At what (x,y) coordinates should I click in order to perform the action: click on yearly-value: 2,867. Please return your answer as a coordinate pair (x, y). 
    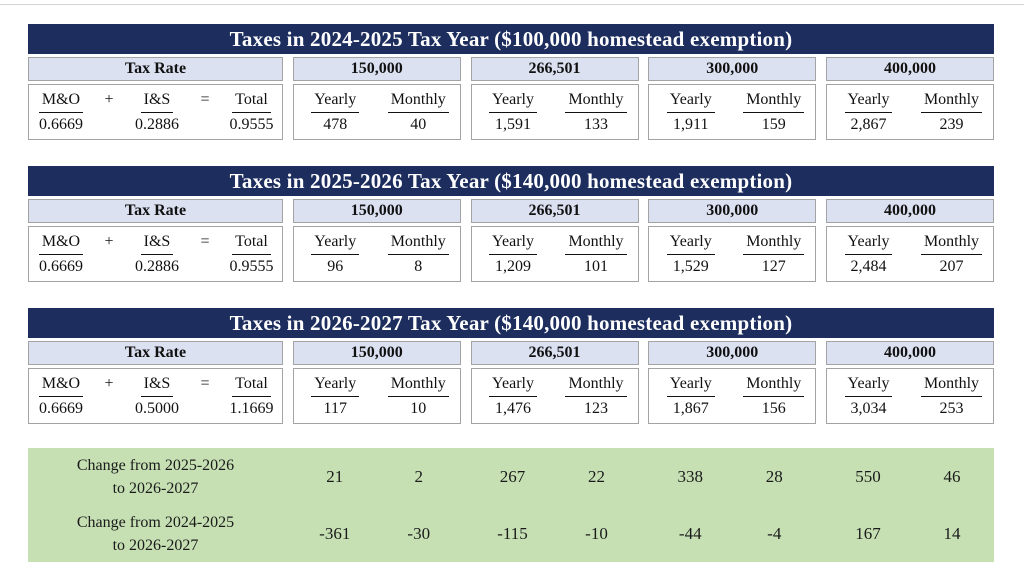
    Looking at the image, I should click on (868, 124).